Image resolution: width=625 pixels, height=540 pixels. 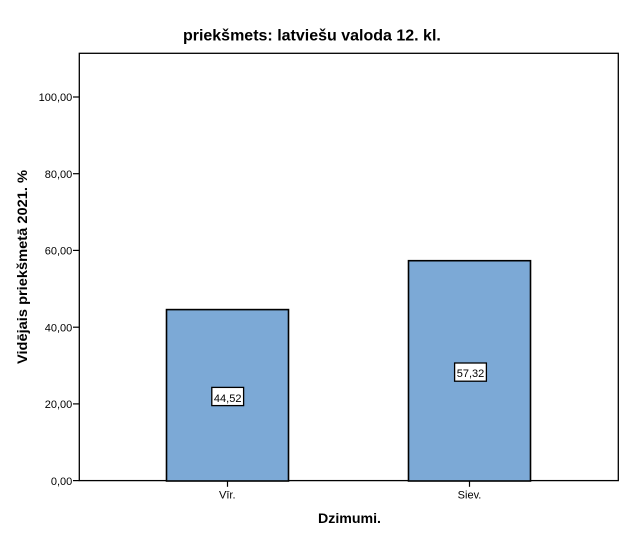 What do you see at coordinates (59, 405) in the screenshot?
I see `svg-text: 20,00` at bounding box center [59, 405].